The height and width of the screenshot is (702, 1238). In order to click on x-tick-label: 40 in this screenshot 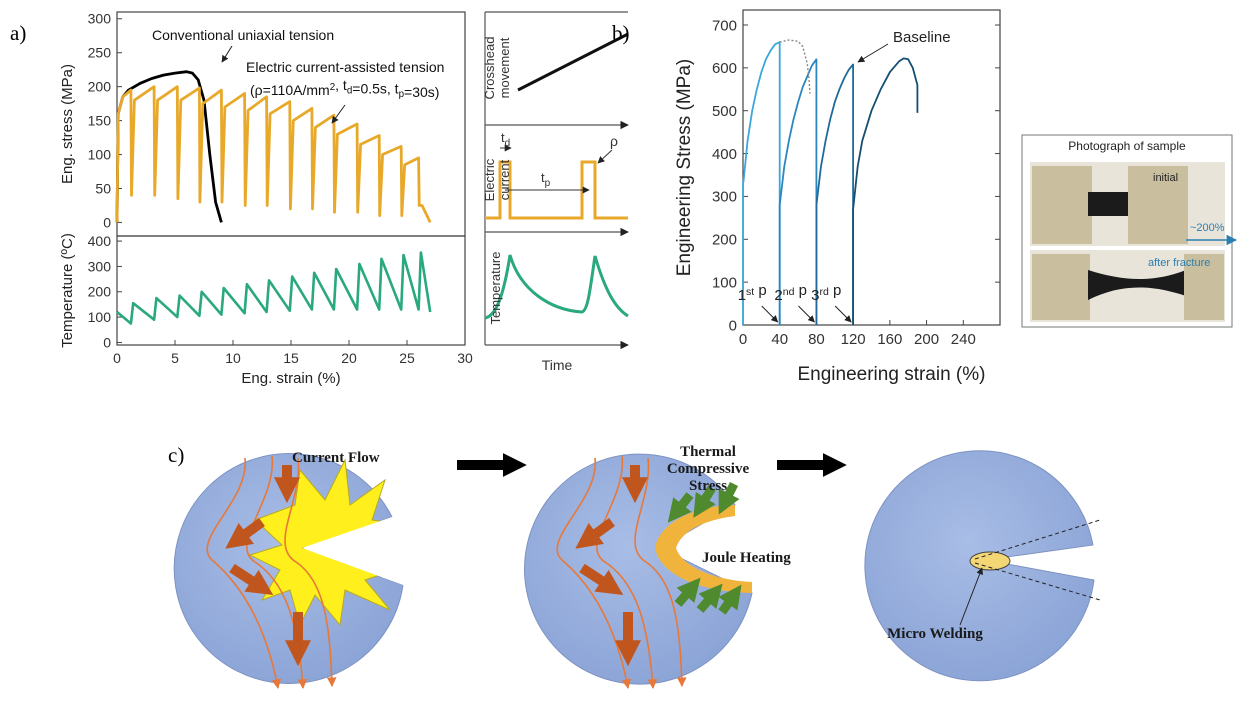, I will do `click(779, 339)`.